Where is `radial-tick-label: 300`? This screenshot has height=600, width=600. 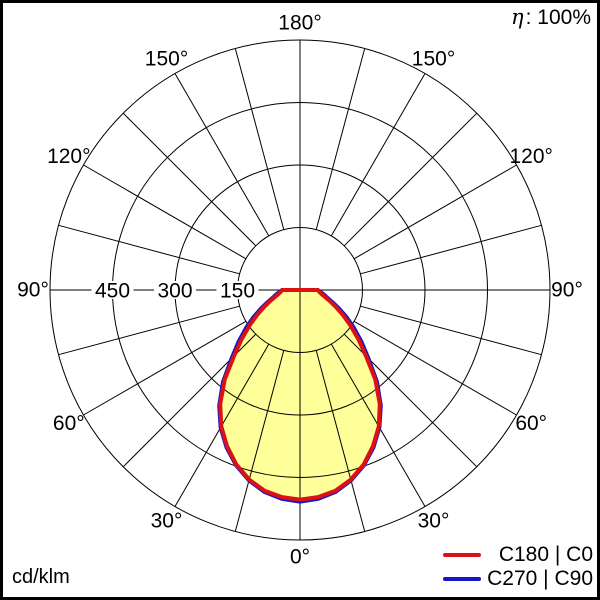
radial-tick-label: 300 is located at coordinates (174, 291).